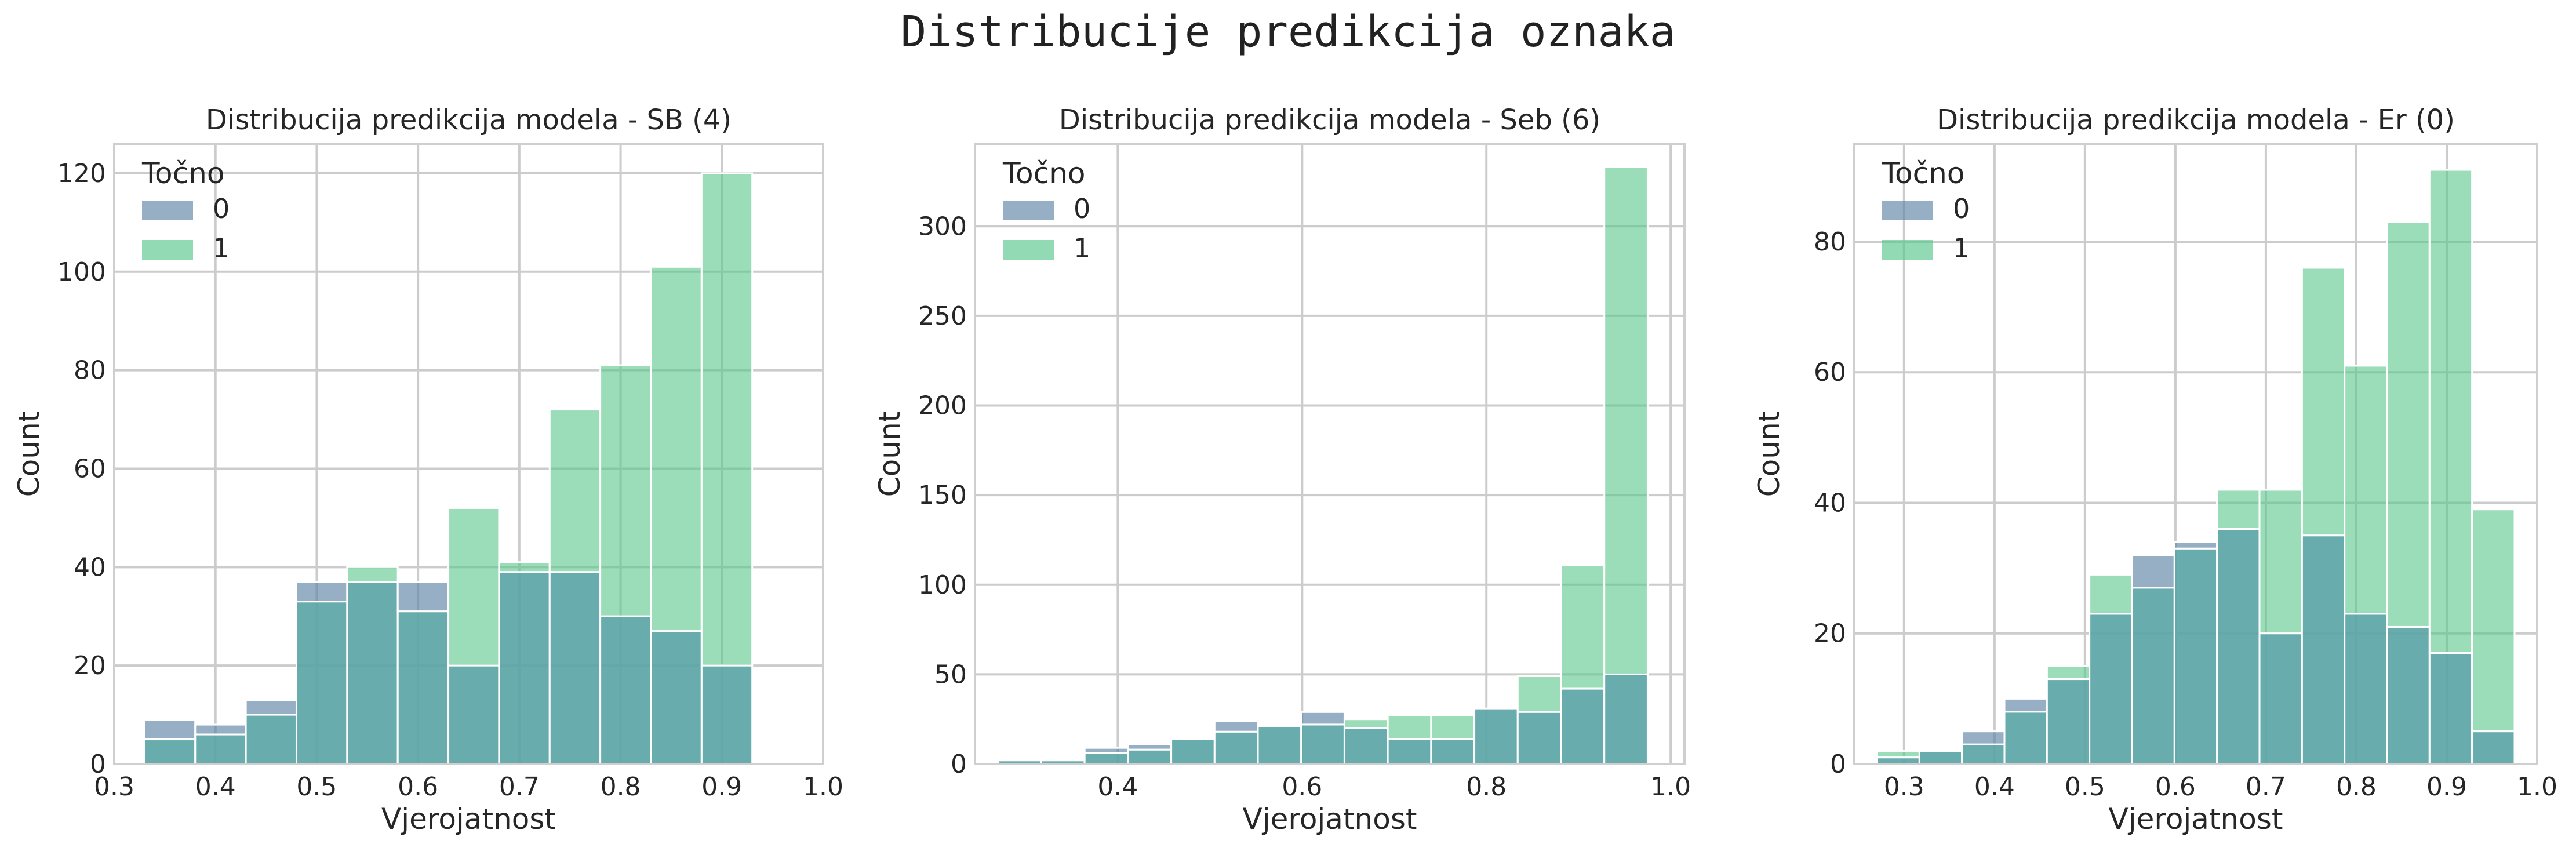 Image resolution: width=2576 pixels, height=855 pixels. Describe the element at coordinates (2196, 120) in the screenshot. I see `plot-title: Distribucija predikcija modela - Er (0)` at that location.